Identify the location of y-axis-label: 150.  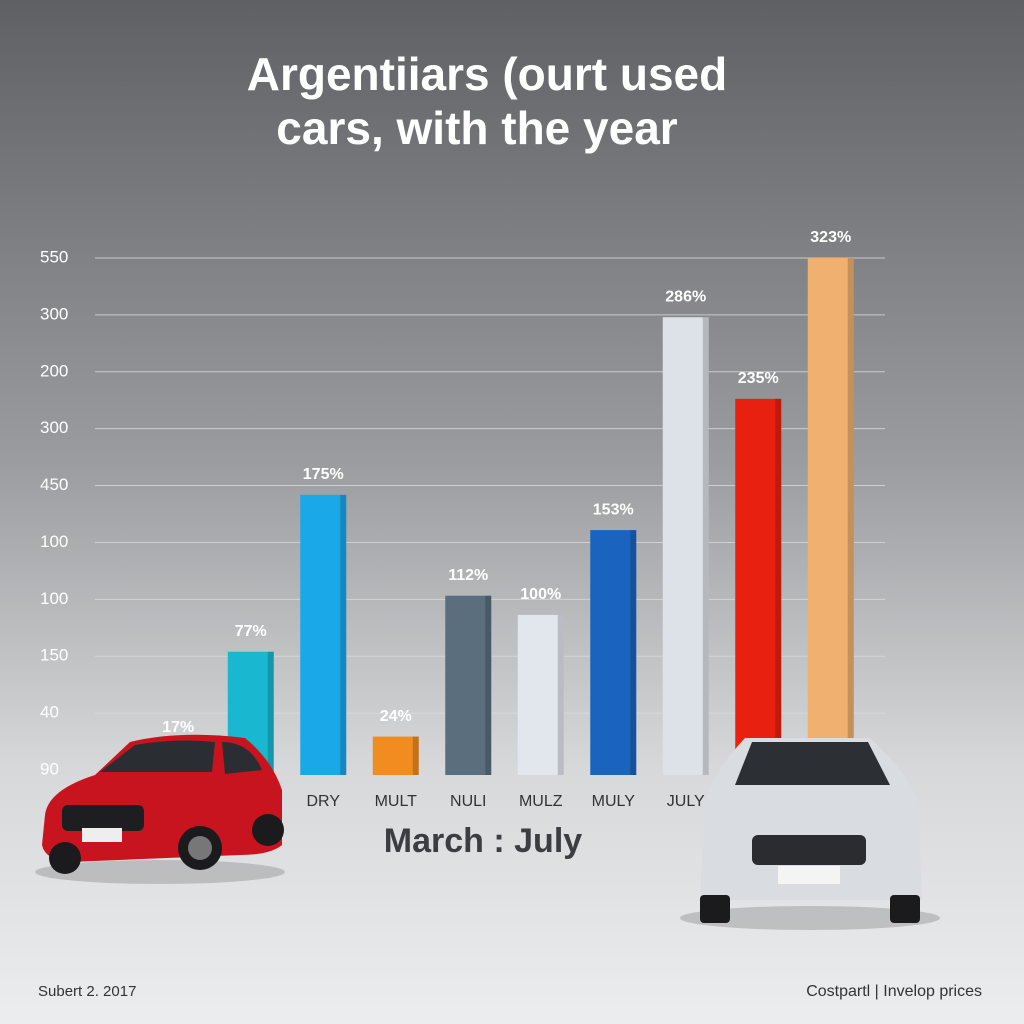
(54, 655).